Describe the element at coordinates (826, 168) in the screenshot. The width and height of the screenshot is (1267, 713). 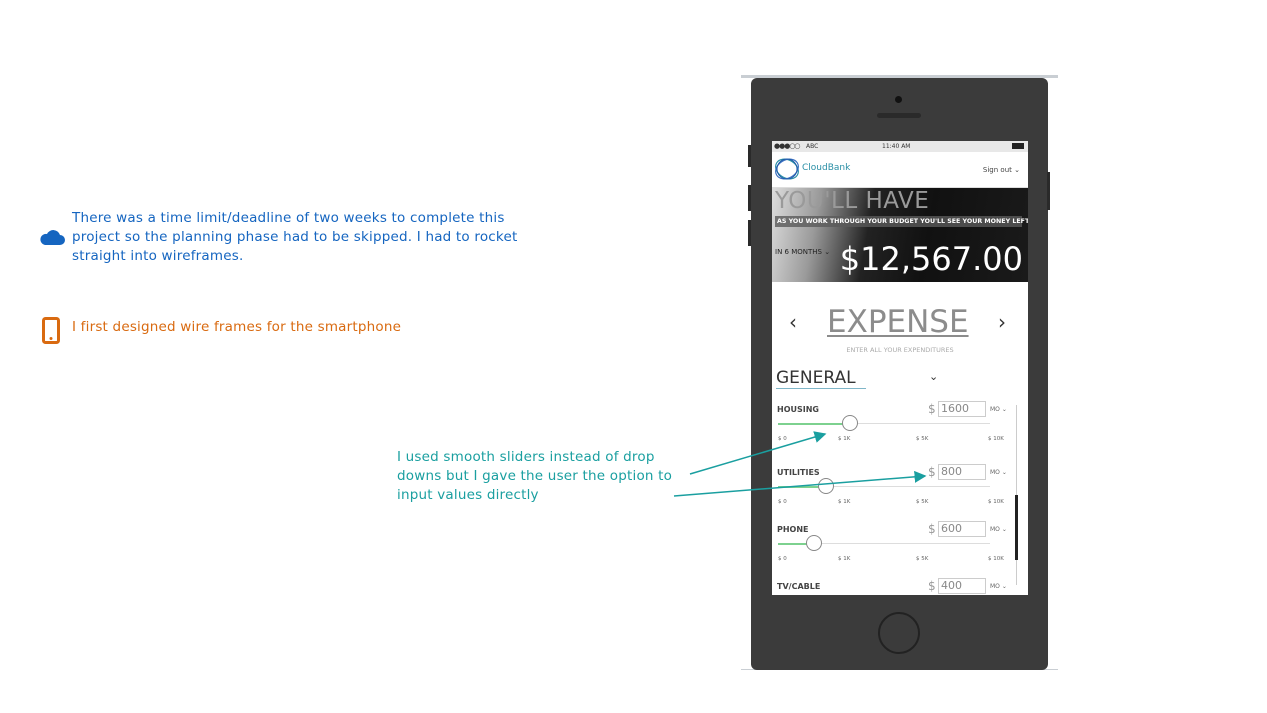
I see `brand-name: CloudBank` at that location.